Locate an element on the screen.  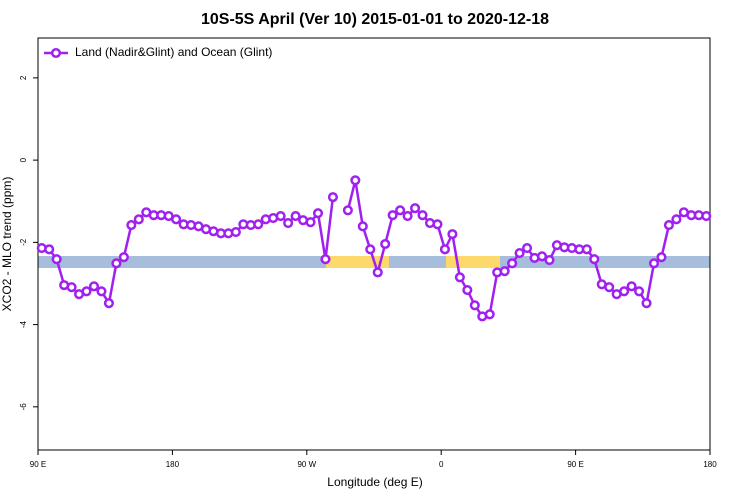
land-strip is located at coordinates (473, 262).